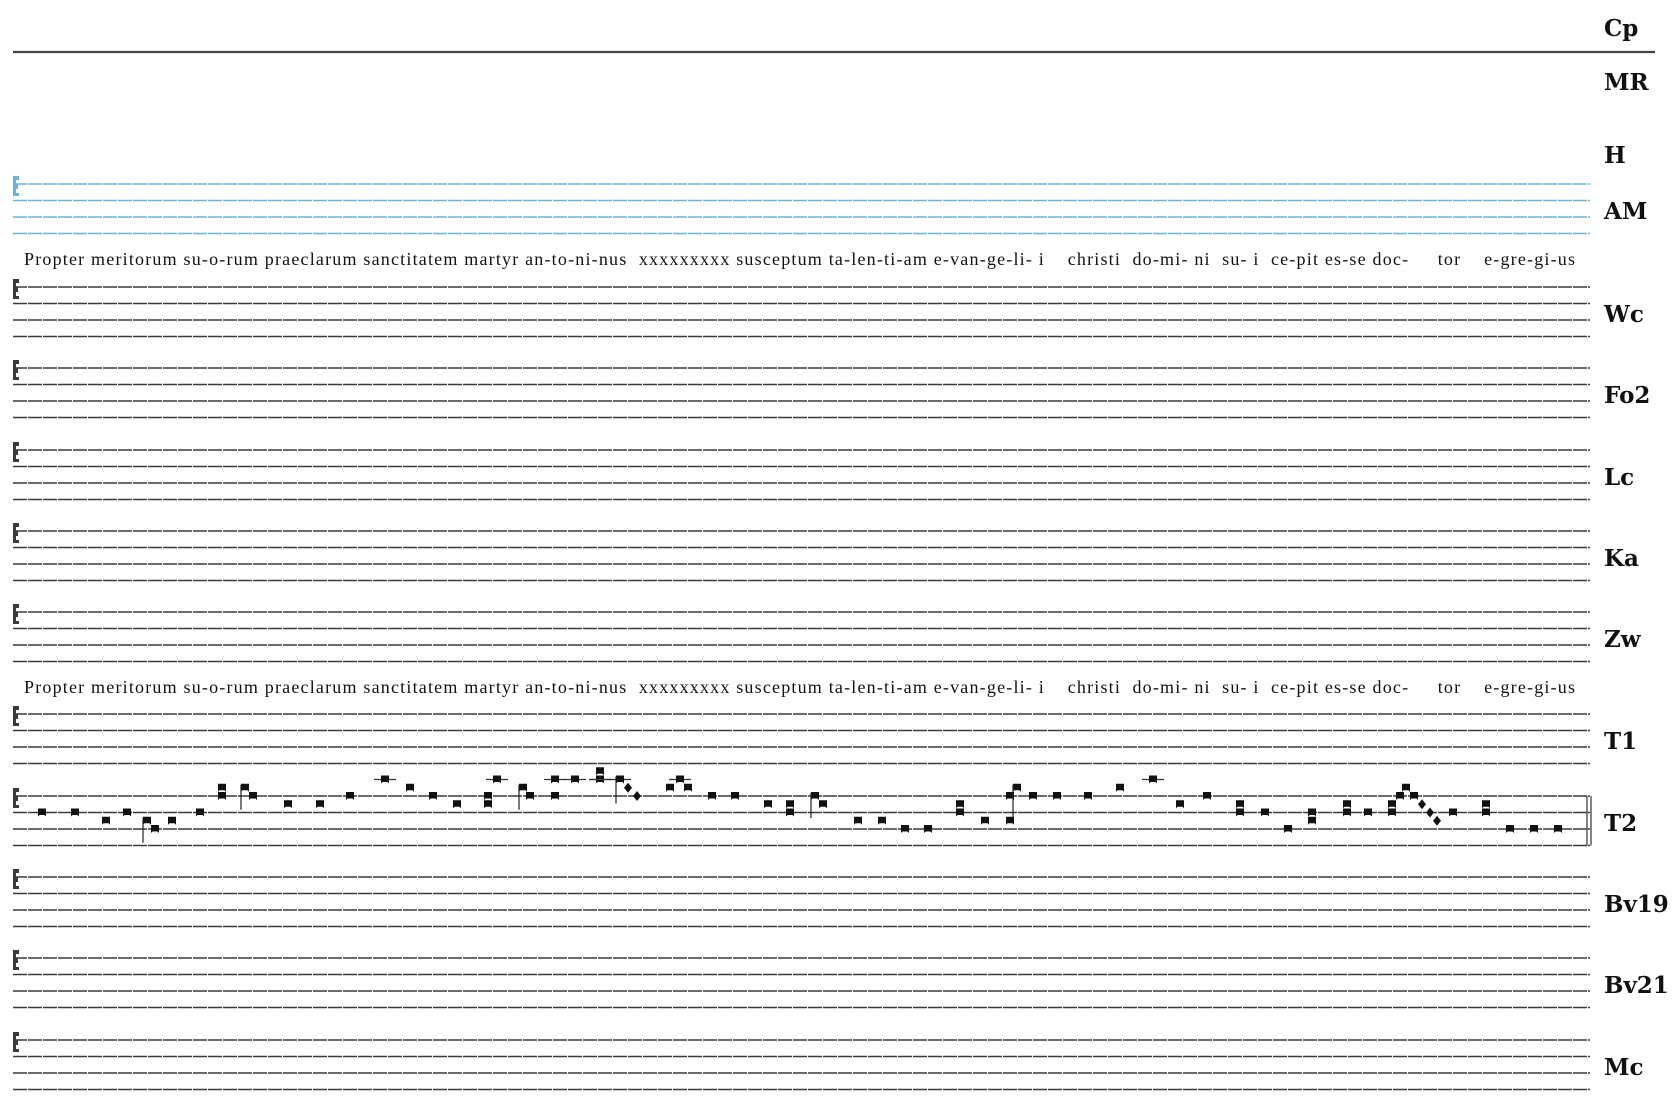 The width and height of the screenshot is (1677, 1120). I want to click on source-label: MR, so click(1626, 82).